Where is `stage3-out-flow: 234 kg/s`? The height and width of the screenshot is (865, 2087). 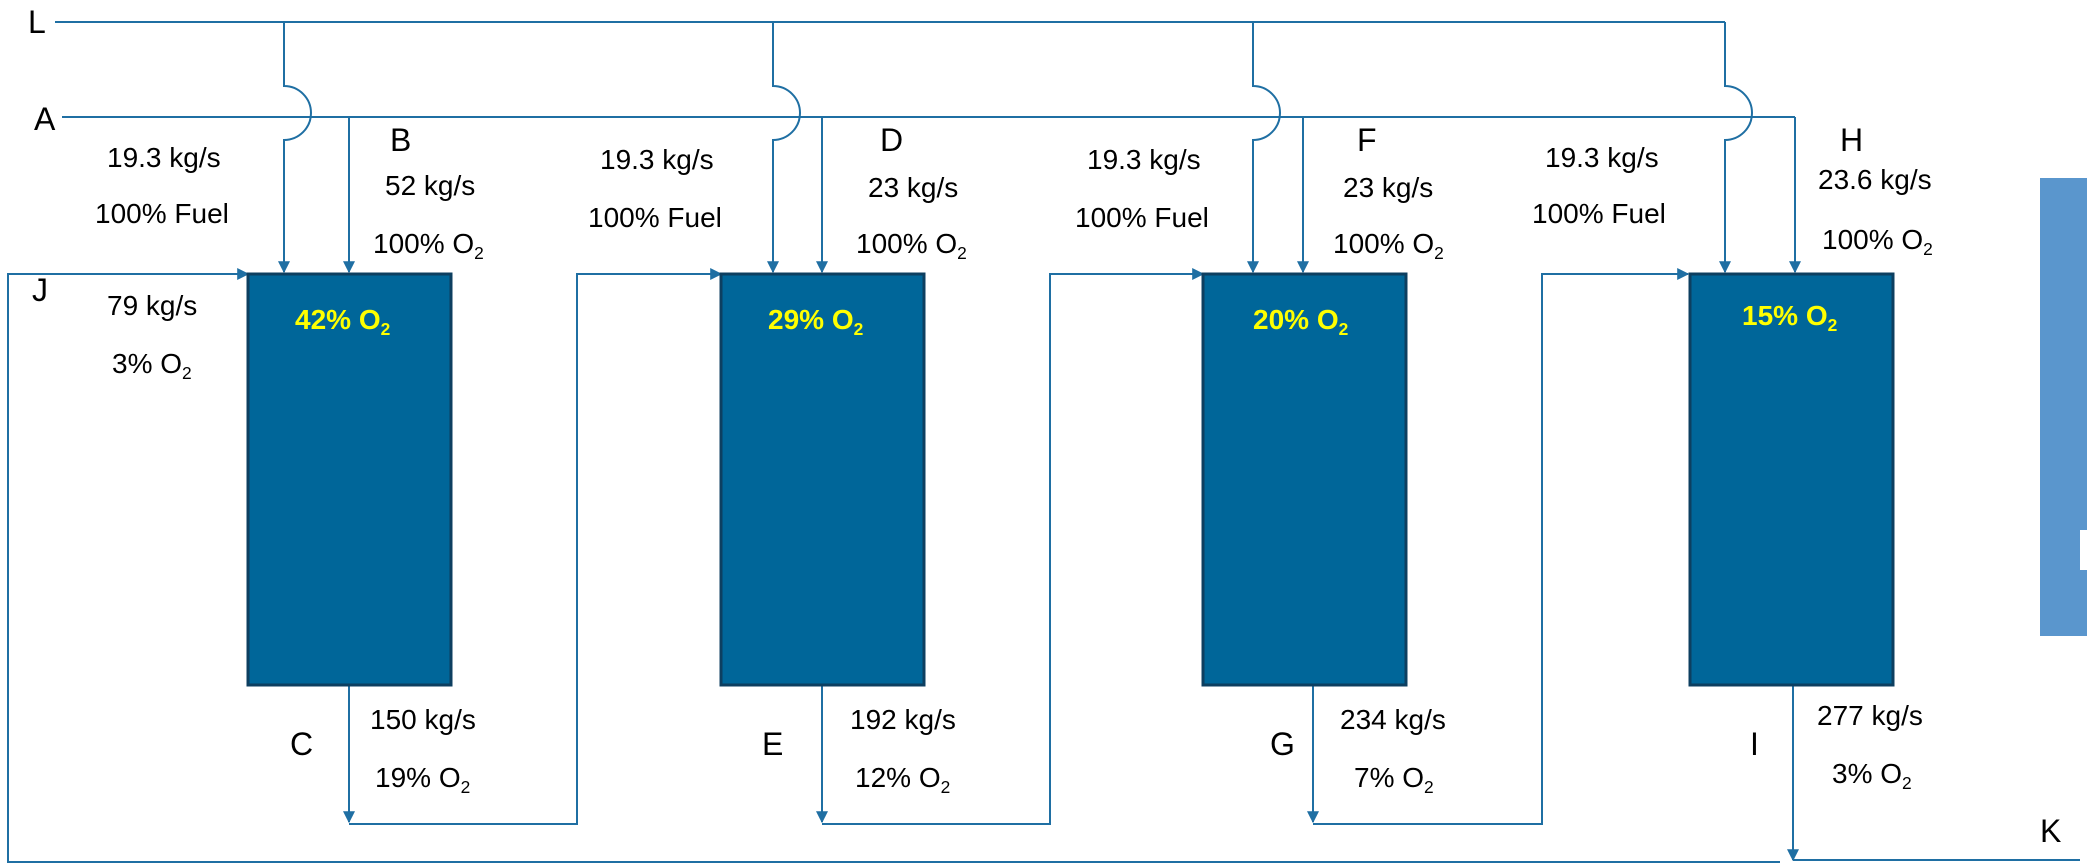
stage3-out-flow: 234 kg/s is located at coordinates (1393, 719).